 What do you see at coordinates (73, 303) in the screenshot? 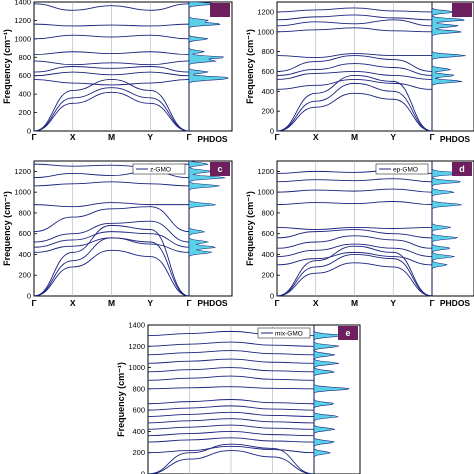
I see `panel-c-xtick-label: X` at bounding box center [73, 303].